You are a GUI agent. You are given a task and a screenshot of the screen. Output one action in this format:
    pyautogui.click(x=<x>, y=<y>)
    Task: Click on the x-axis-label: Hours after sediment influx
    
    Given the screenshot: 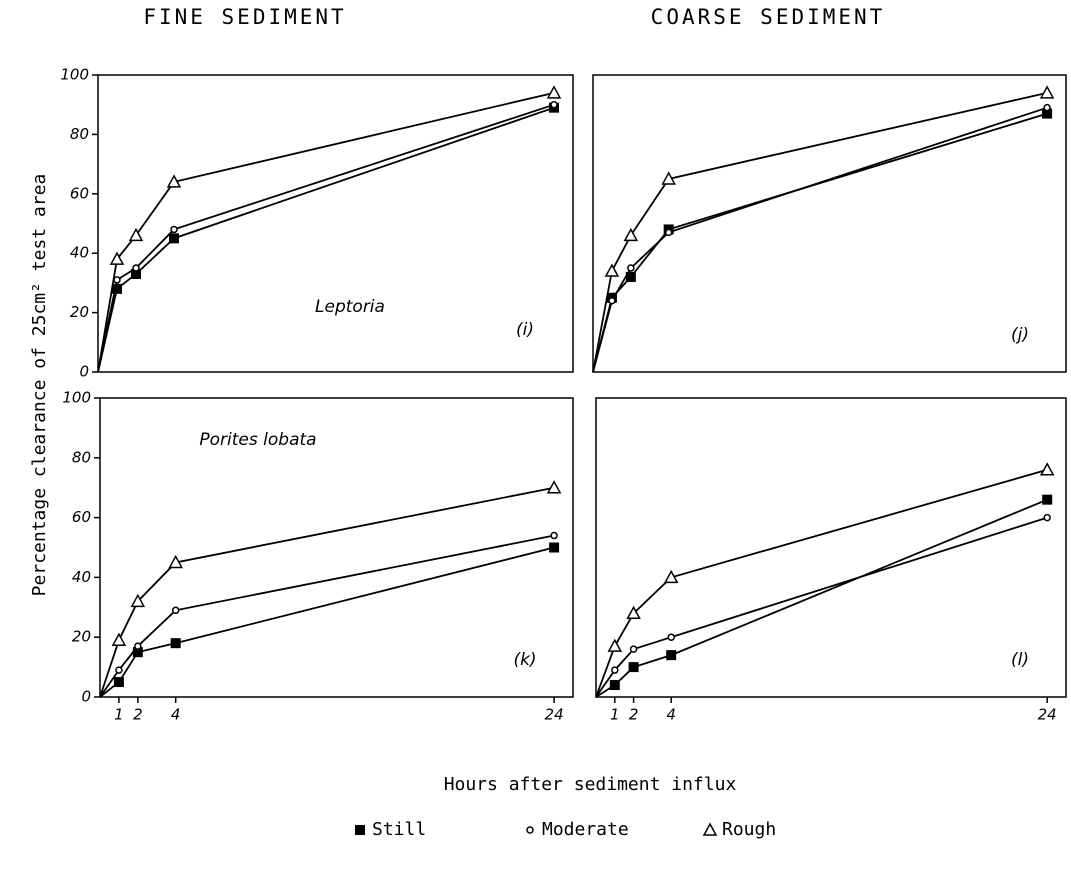 What is the action you would take?
    pyautogui.click(x=590, y=784)
    